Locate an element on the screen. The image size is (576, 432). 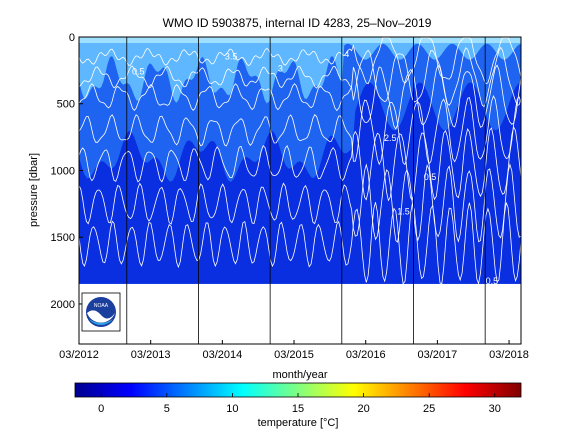
y-tick-label: 1500 is located at coordinates (63, 238).